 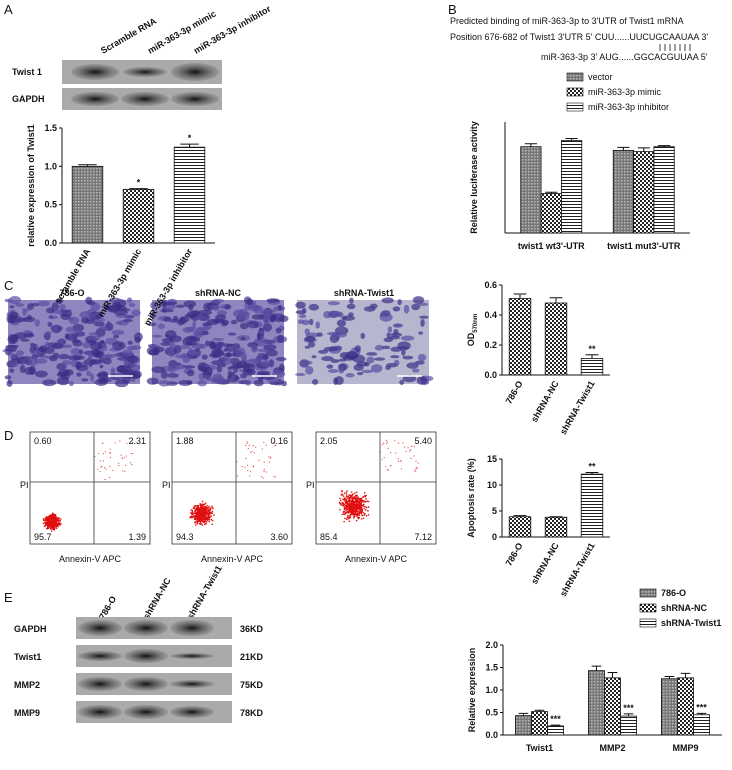 What do you see at coordinates (492, 485) in the screenshot?
I see `y-tick-label: 10` at bounding box center [492, 485].